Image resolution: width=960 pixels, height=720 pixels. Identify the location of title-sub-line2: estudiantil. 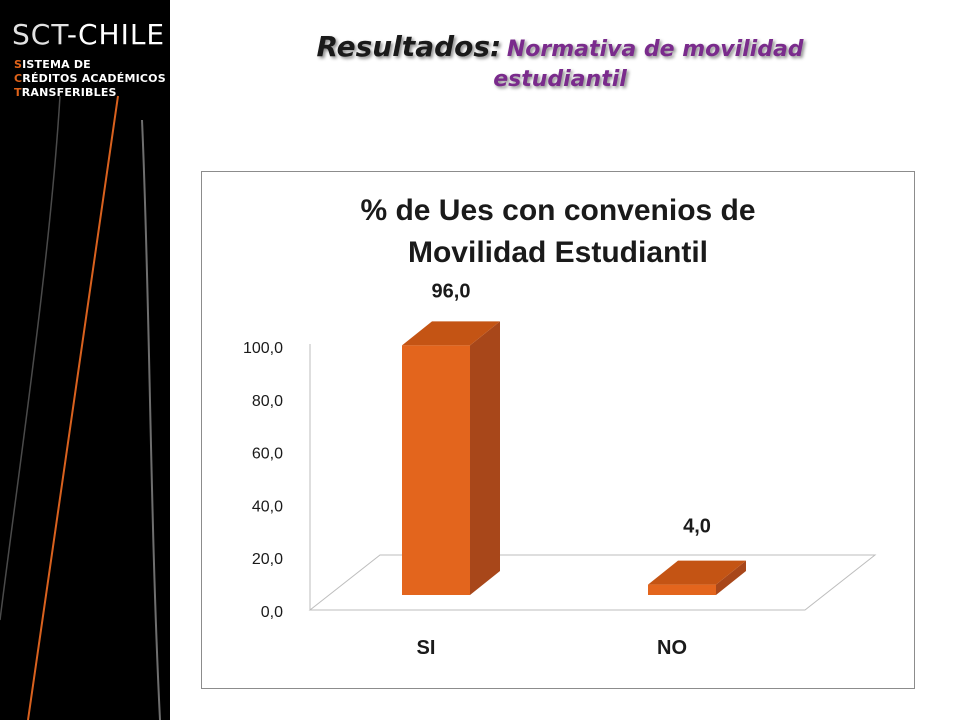
(560, 79).